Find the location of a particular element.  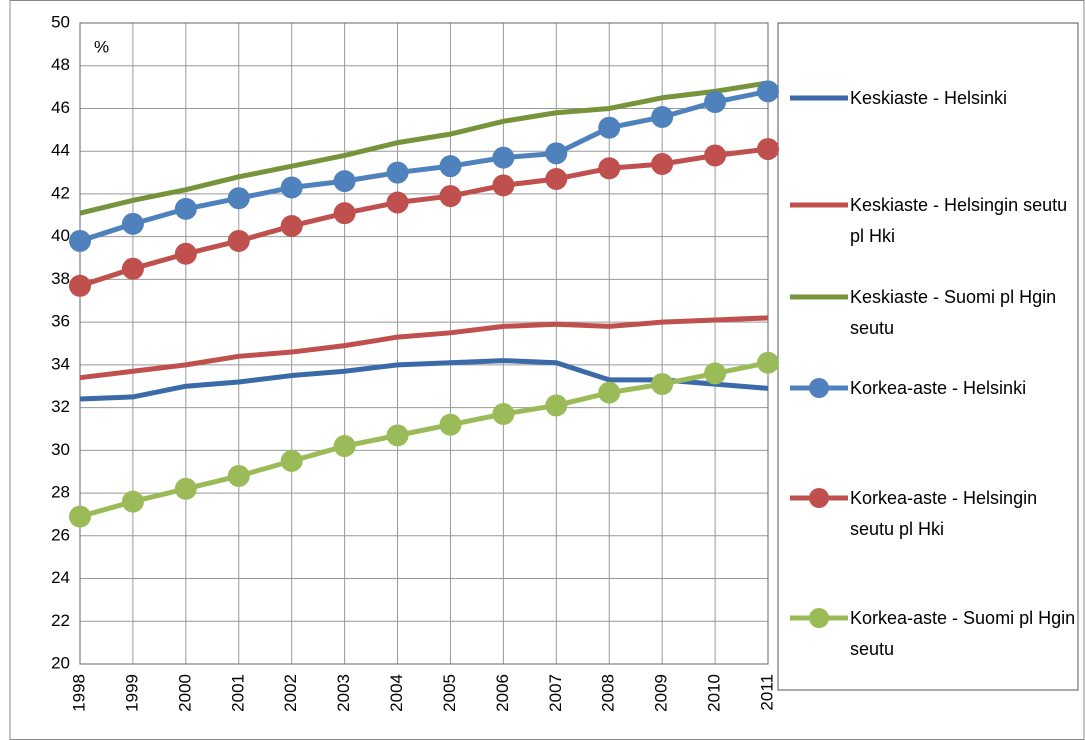

y-tick-label: 22 is located at coordinates (60, 620).